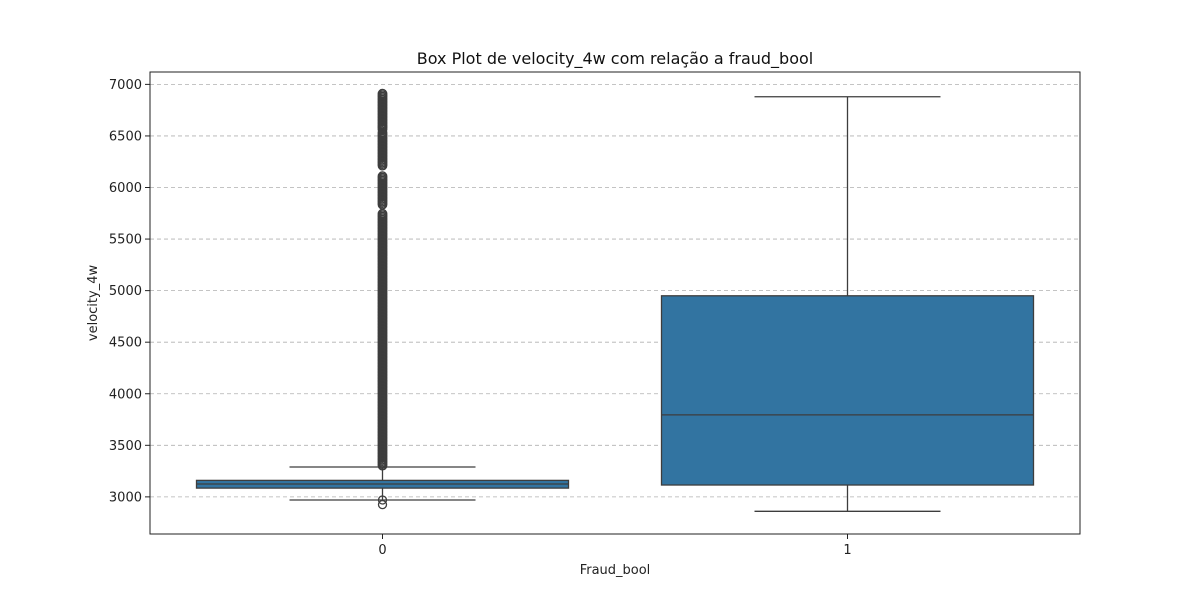  I want to click on y-tick-label: 4500, so click(125, 343).